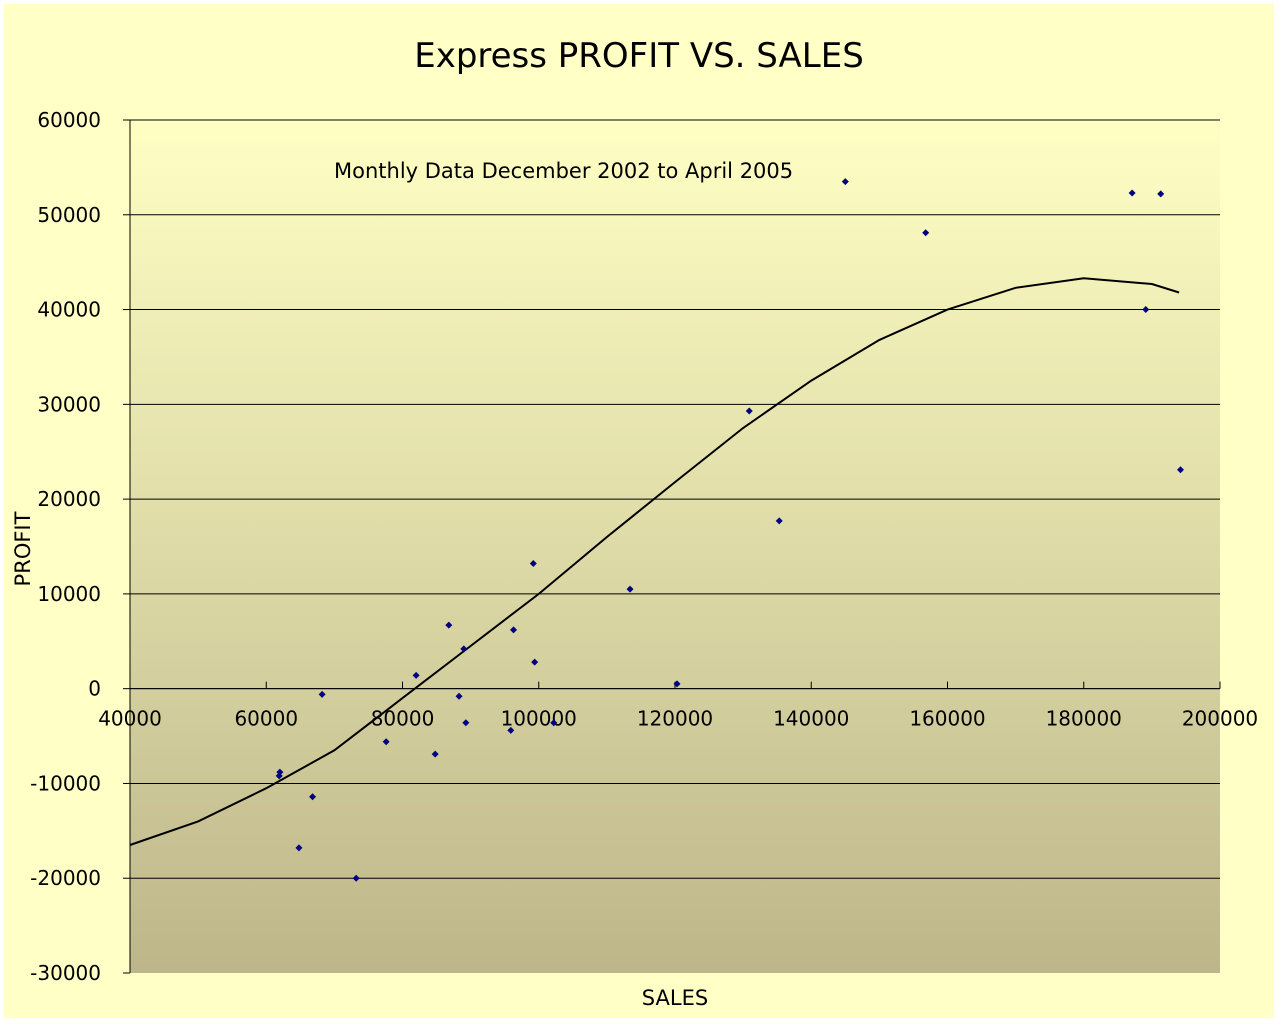 The height and width of the screenshot is (1024, 1280). Describe the element at coordinates (811, 719) in the screenshot. I see `x-tick-label: 140000` at that location.